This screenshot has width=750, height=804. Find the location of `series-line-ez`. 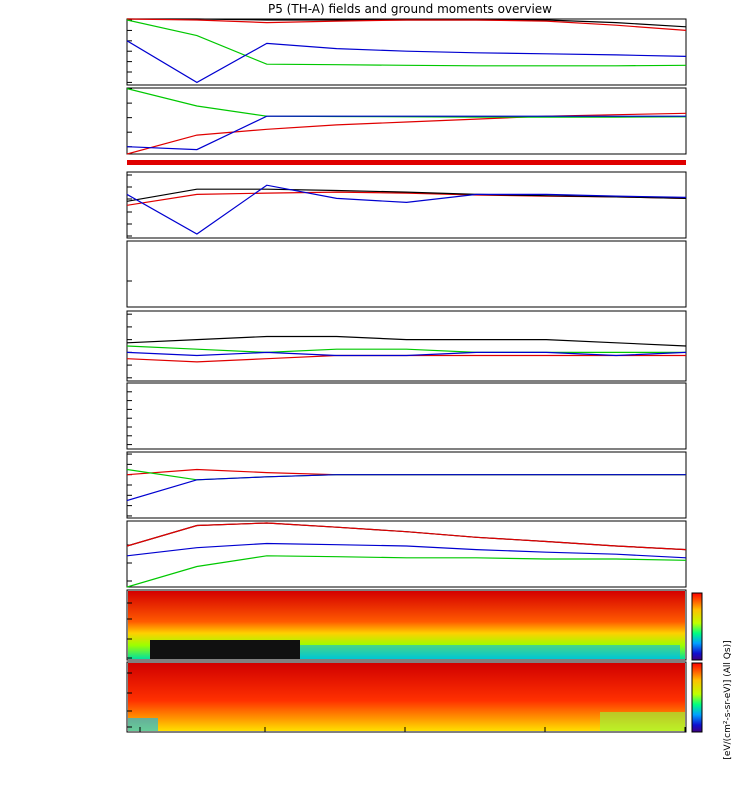

series-line-ez is located at coordinates (406, 472).